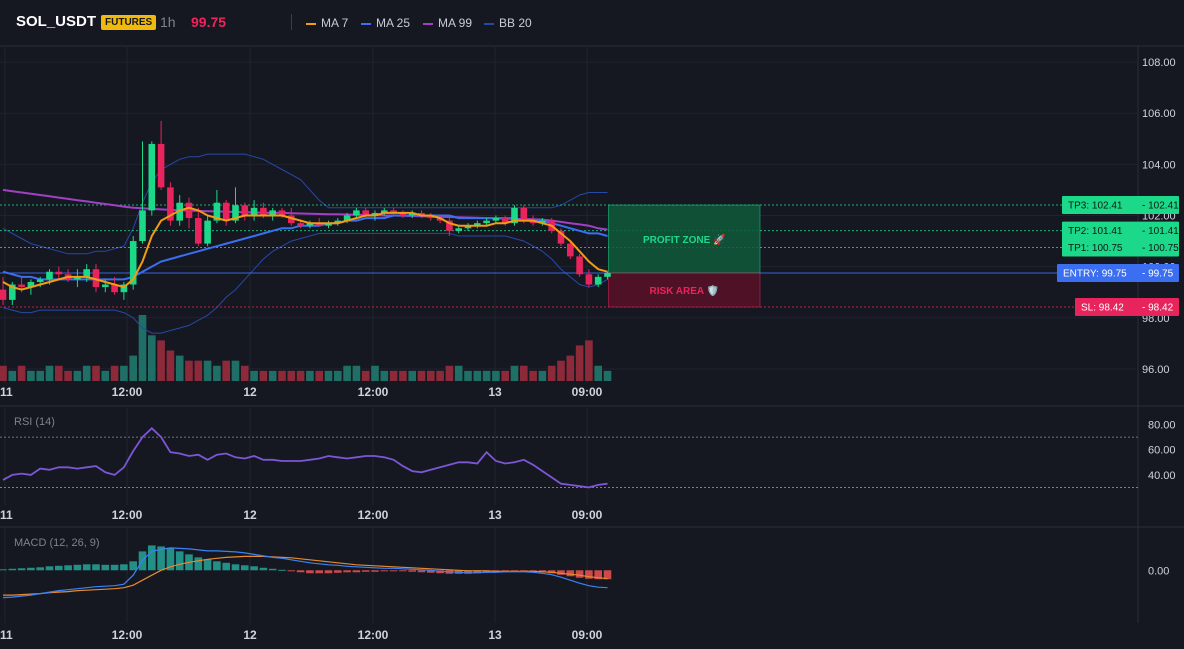 The height and width of the screenshot is (649, 1184). Describe the element at coordinates (1159, 165) in the screenshot. I see `price-axis-label: 104.00` at that location.